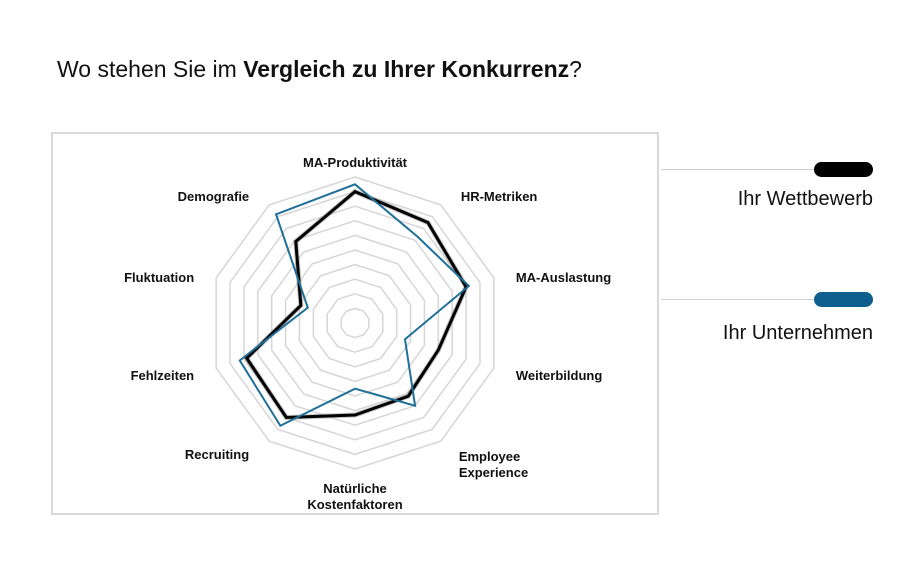 The image size is (914, 571). I want to click on series-line-company, so click(354, 305).